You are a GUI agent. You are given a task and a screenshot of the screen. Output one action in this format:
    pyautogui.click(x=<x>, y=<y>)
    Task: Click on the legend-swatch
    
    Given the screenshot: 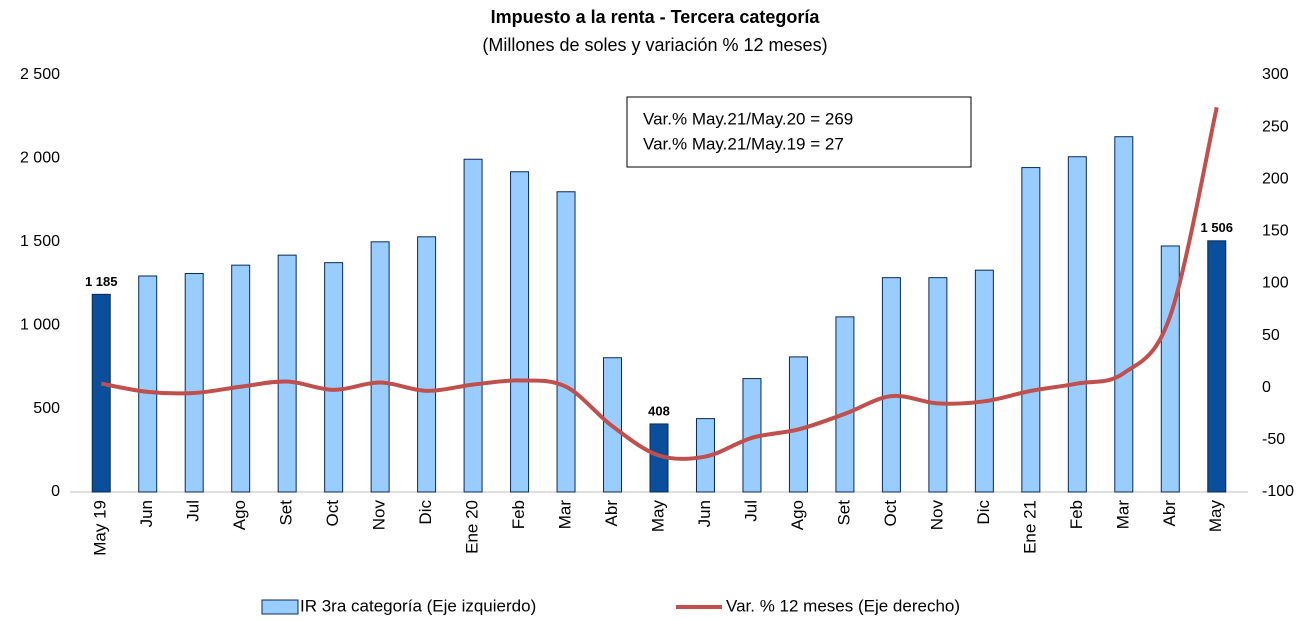 What is the action you would take?
    pyautogui.click(x=280, y=607)
    